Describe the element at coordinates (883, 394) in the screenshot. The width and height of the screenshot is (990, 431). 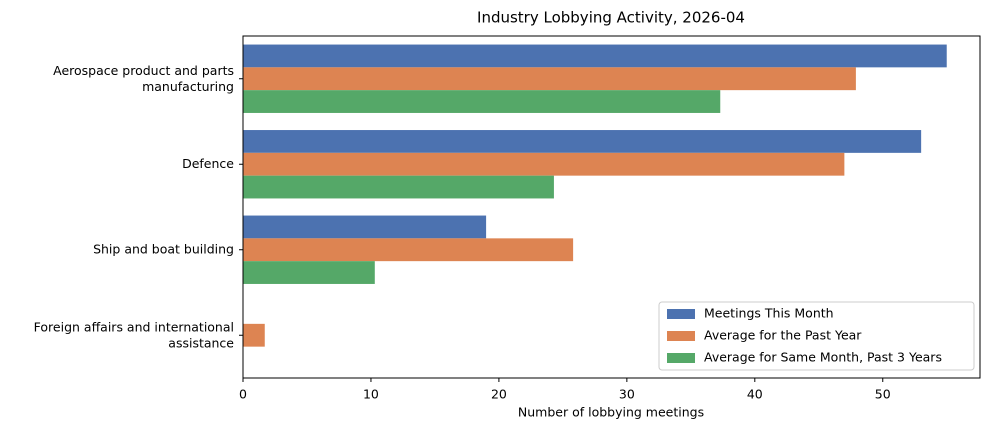
I see `x-tick-label: 50` at that location.